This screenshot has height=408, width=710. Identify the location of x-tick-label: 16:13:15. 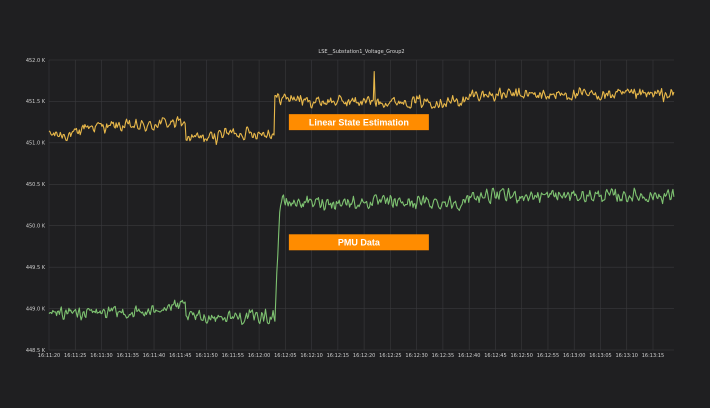
(653, 356).